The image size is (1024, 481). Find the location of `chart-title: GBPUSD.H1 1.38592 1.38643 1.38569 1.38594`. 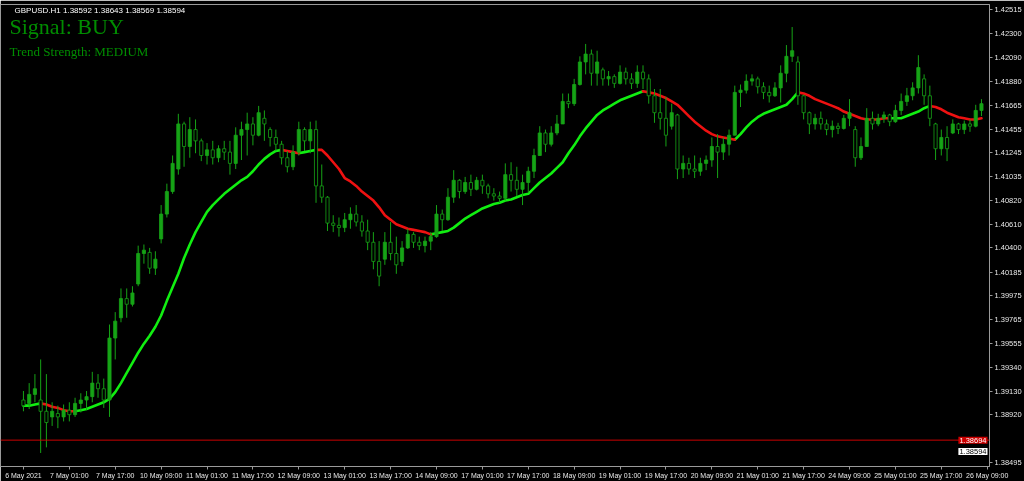

chart-title: GBPUSD.H1 1.38592 1.38643 1.38569 1.38594 is located at coordinates (100, 10).